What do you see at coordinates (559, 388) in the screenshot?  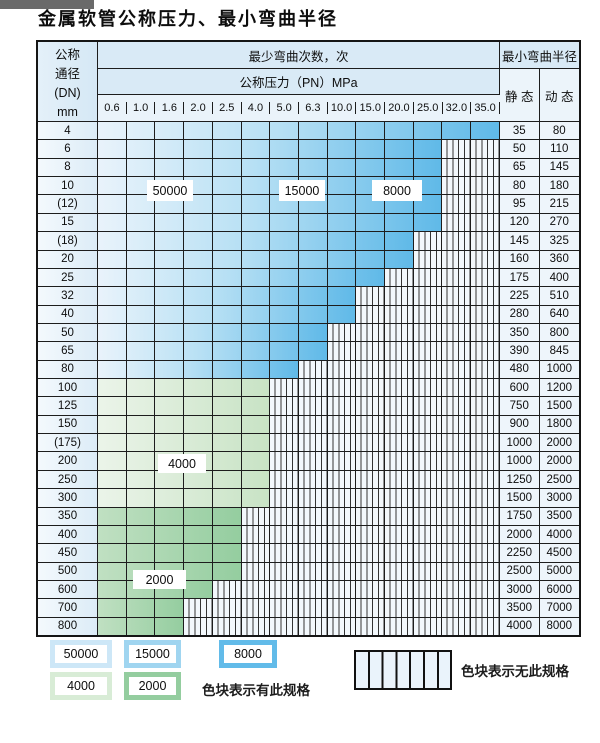 I see `dynamic-radius-cell: 1200` at bounding box center [559, 388].